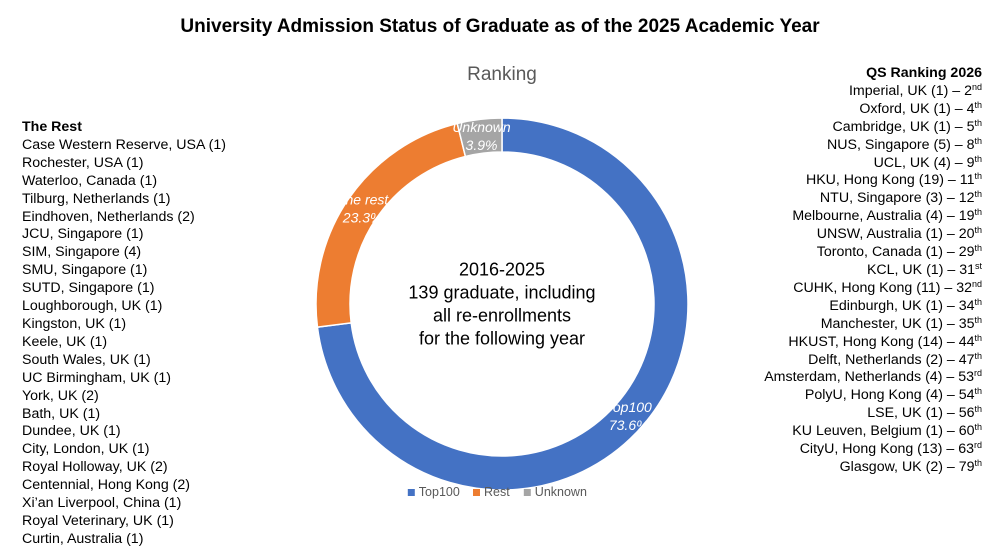  Describe the element at coordinates (106, 485) in the screenshot. I see `rest-list-item: Centennial, Hong Kong (2)` at that location.